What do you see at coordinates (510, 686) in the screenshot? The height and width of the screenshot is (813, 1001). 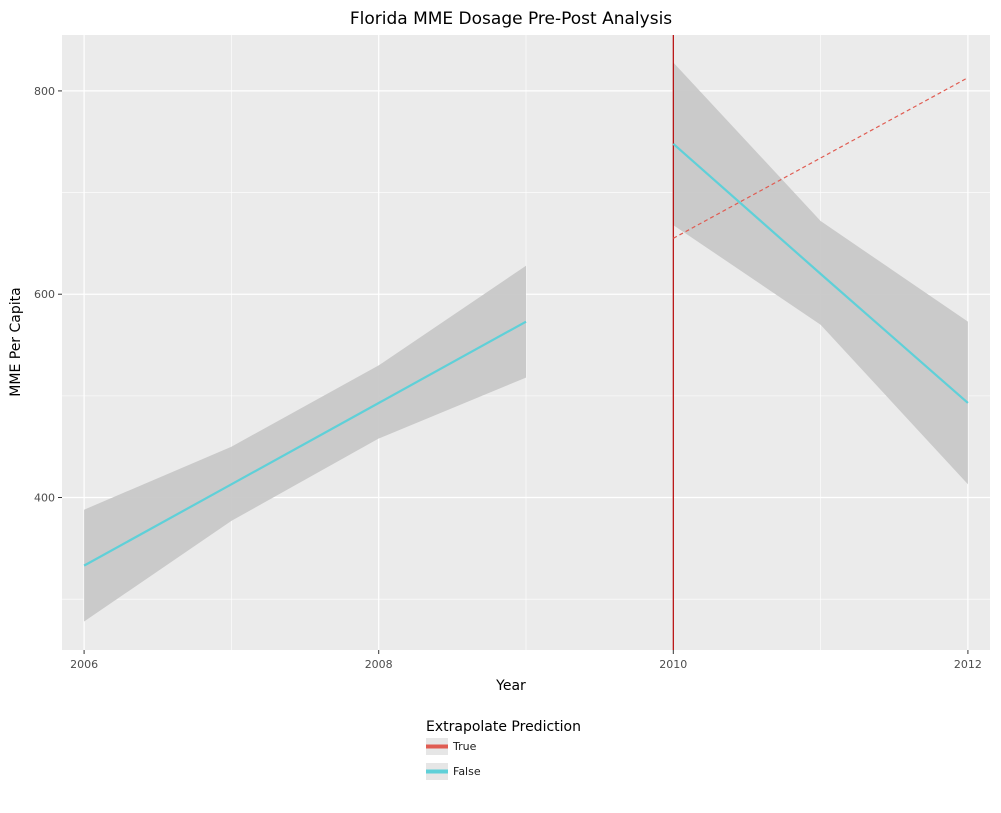 I see `x-axis-label: Year` at bounding box center [510, 686].